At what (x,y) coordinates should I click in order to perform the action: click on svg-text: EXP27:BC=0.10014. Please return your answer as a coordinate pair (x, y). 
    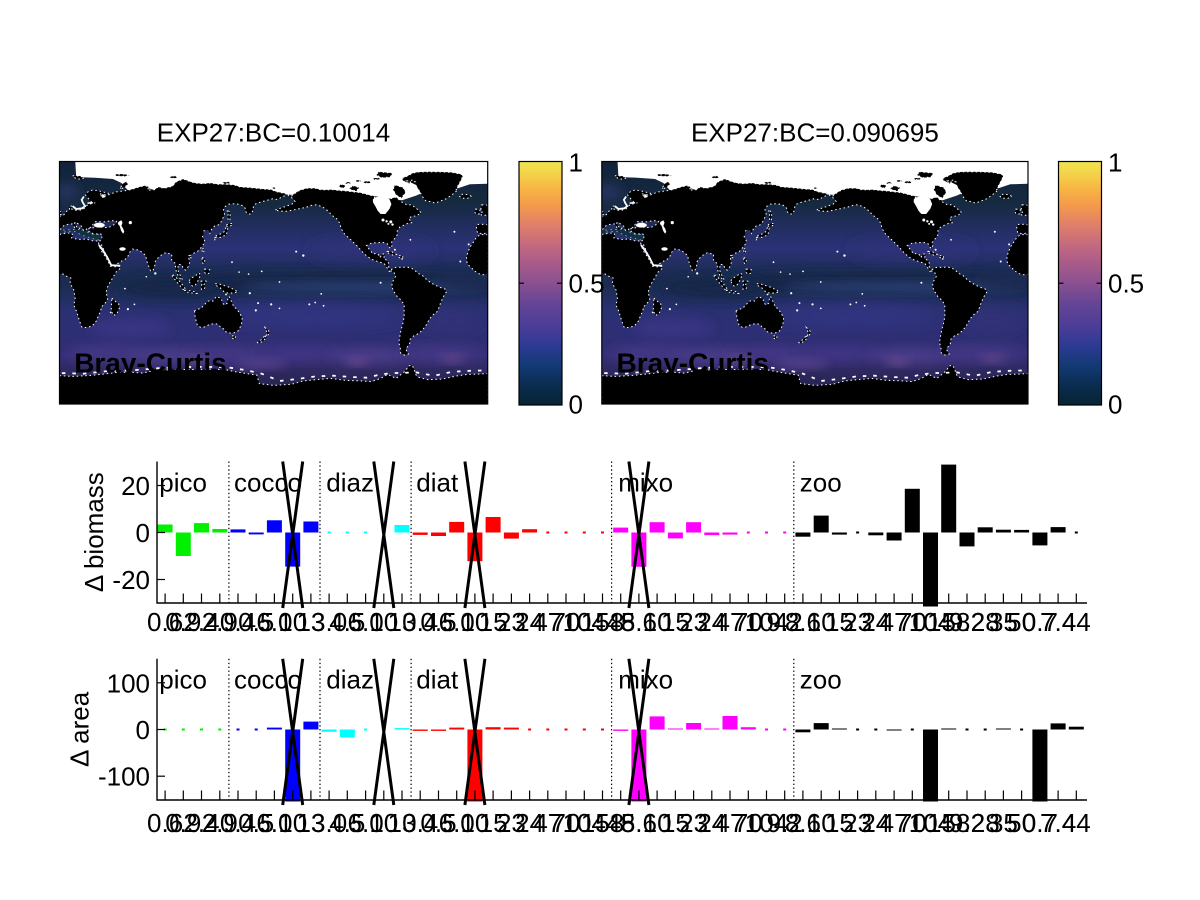
    Looking at the image, I should click on (273, 133).